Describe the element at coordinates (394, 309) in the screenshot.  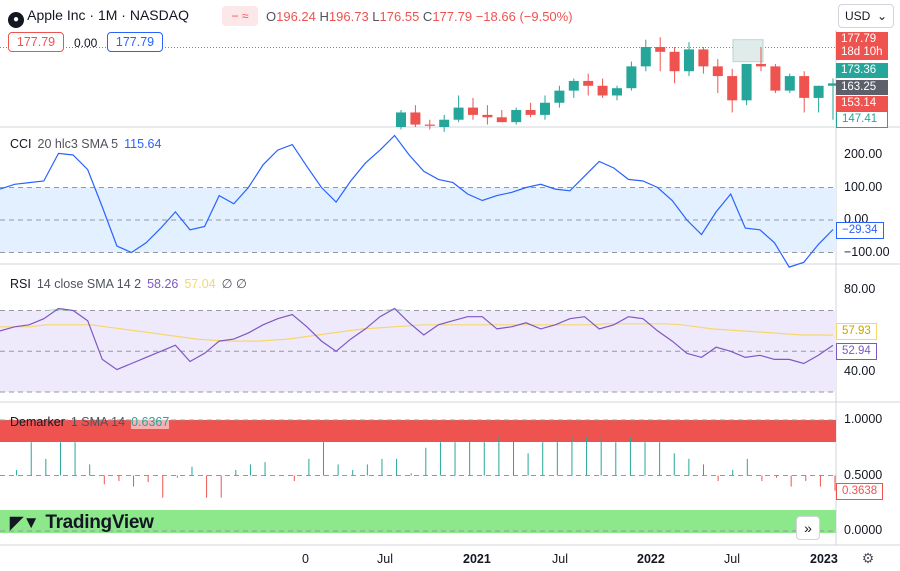
I see `rsi-overbought-fill` at that location.